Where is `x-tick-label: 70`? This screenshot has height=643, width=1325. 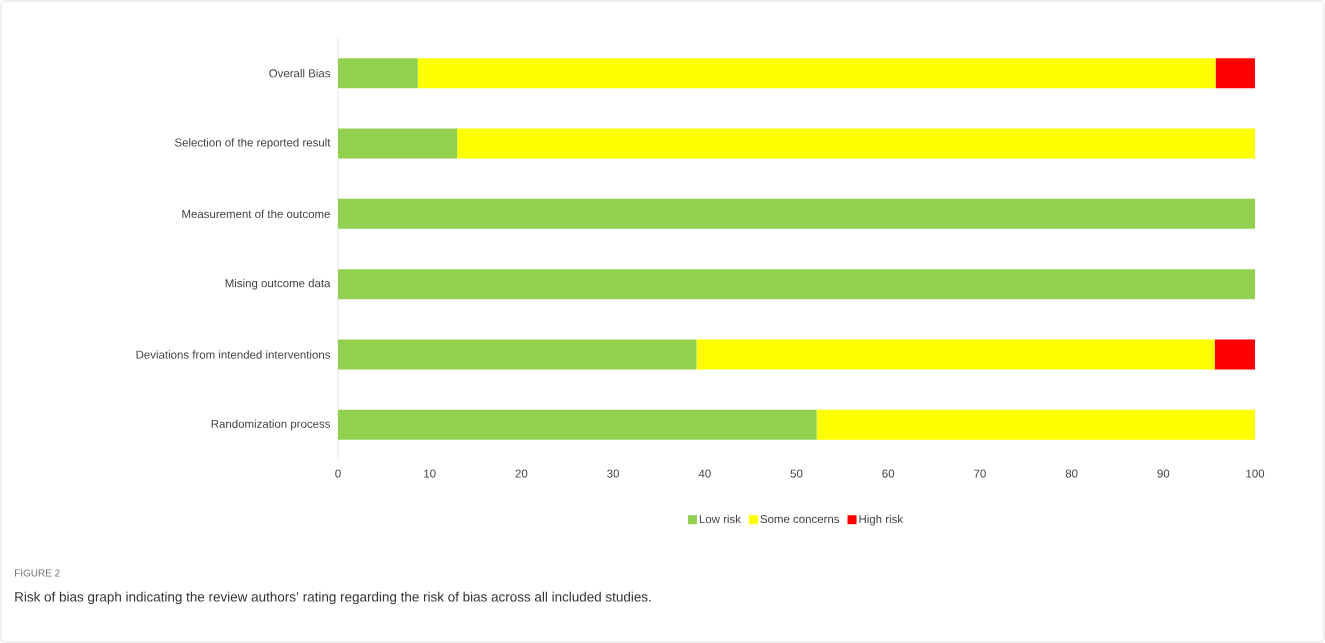 x-tick-label: 70 is located at coordinates (980, 473).